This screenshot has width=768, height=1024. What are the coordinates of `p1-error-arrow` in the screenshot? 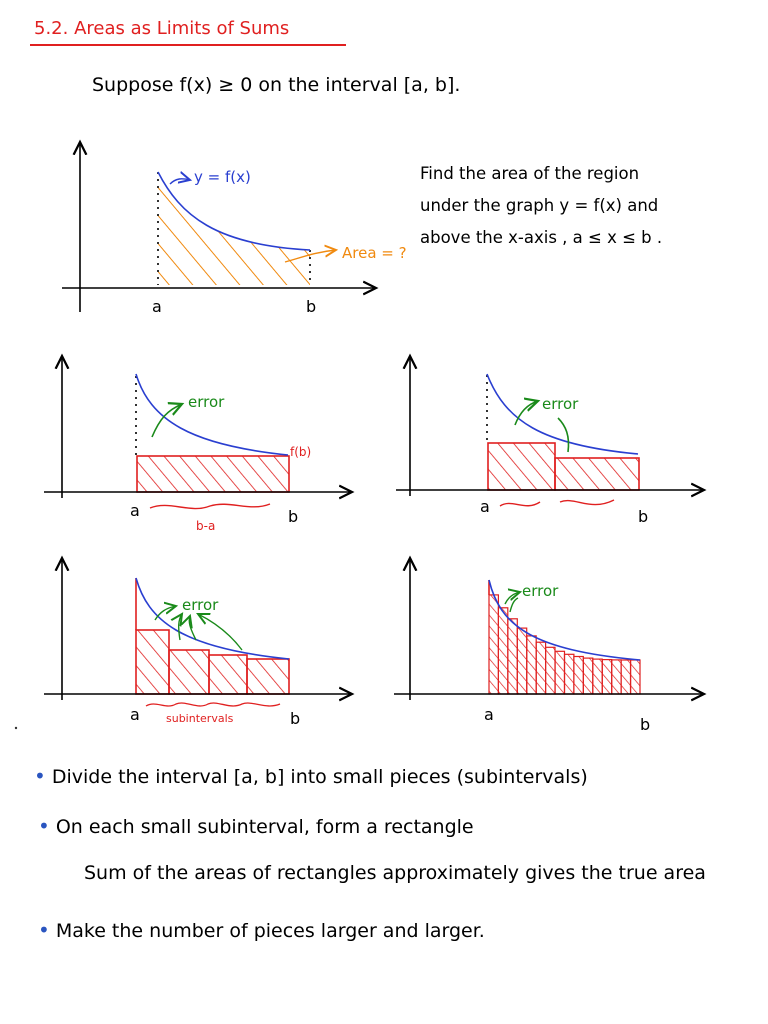 It's located at (166, 421).